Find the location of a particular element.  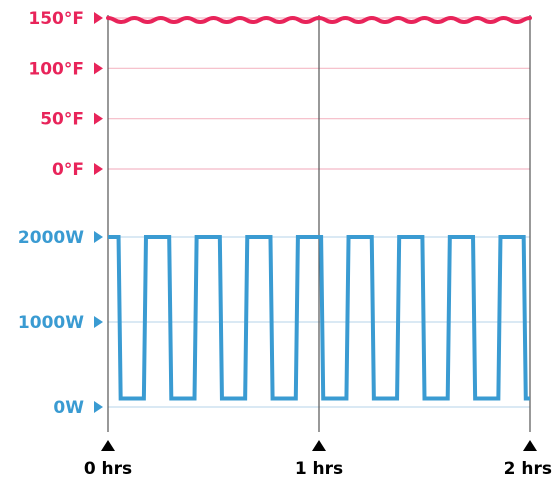

temperature-tick-label: 150°F is located at coordinates (56, 19).